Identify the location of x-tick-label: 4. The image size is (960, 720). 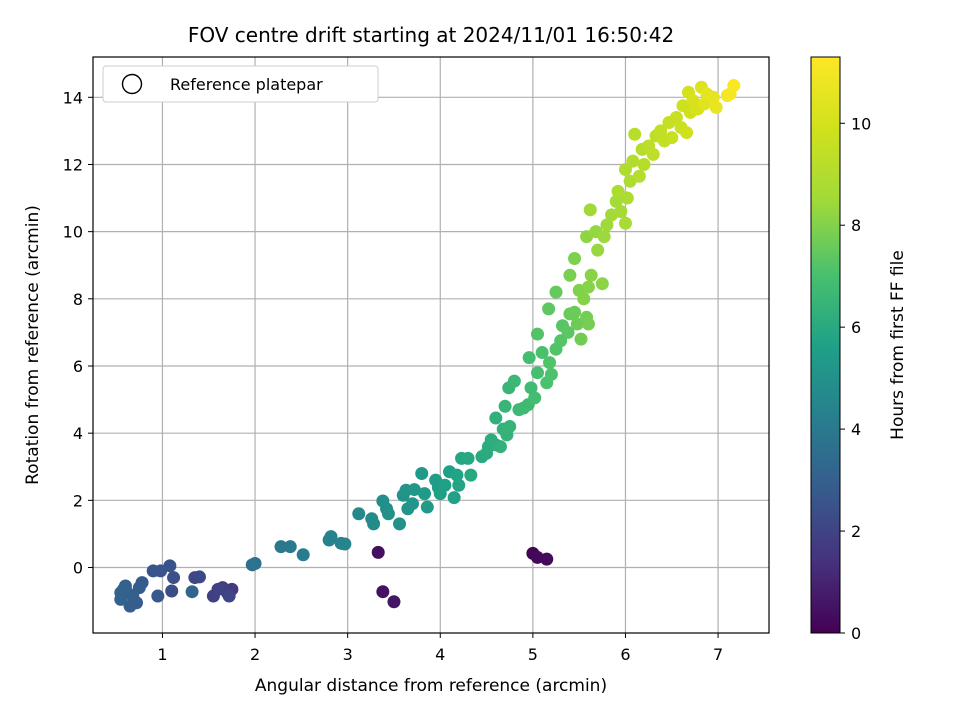
(440, 654).